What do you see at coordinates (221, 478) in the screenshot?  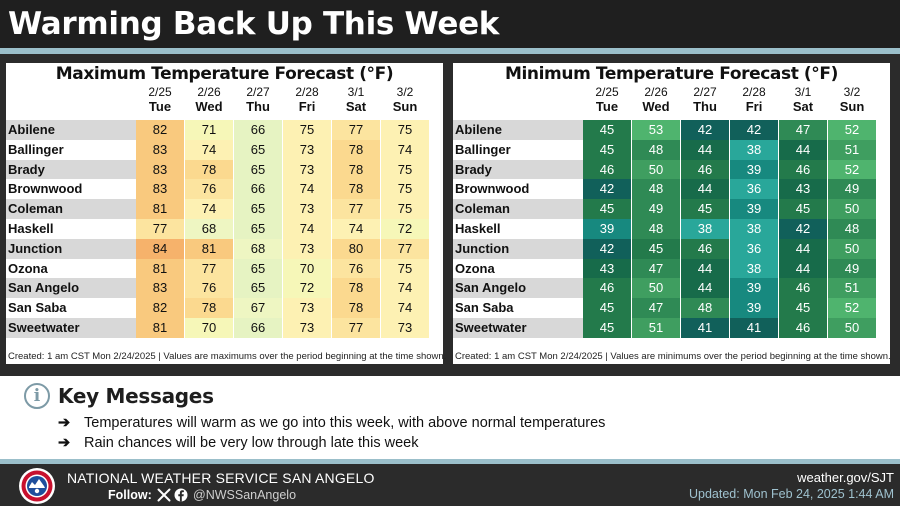 I see `office-name: NATIONAL WEATHER SERVICE SAN ANGELO` at bounding box center [221, 478].